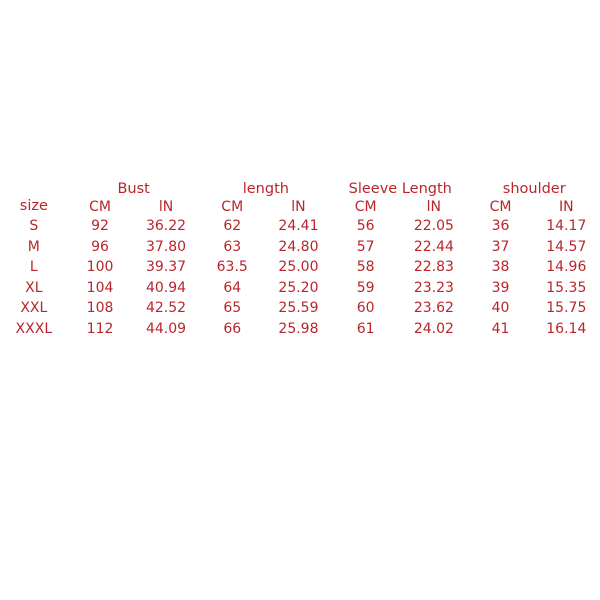 The image size is (600, 600). I want to click on size-column-header: size, so click(33, 206).